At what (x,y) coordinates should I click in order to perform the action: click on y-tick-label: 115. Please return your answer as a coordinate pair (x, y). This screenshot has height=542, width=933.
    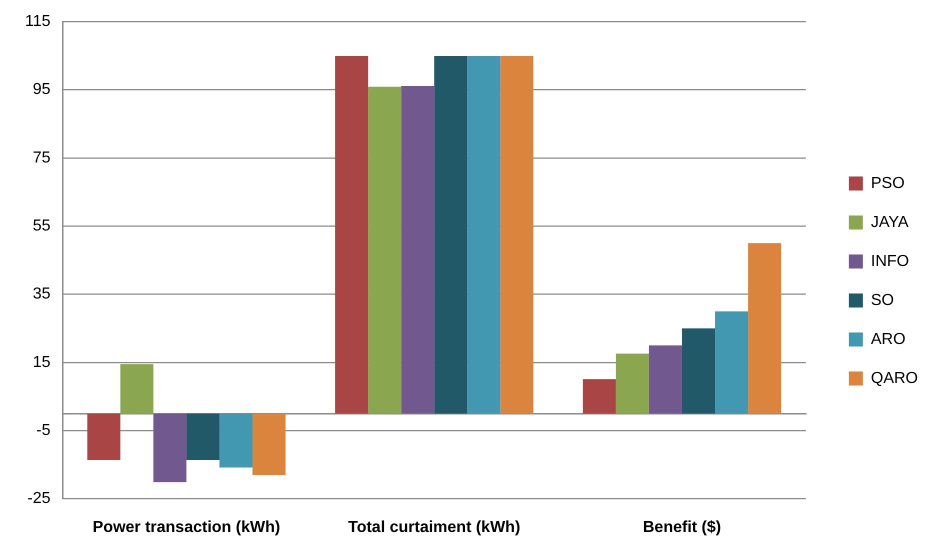
    Looking at the image, I should click on (37, 21).